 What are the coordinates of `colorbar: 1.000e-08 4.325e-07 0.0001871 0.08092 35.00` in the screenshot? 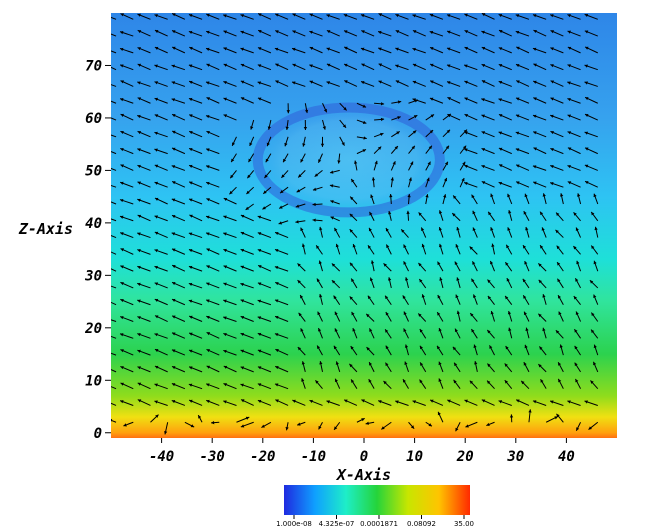 It's located at (375, 506).